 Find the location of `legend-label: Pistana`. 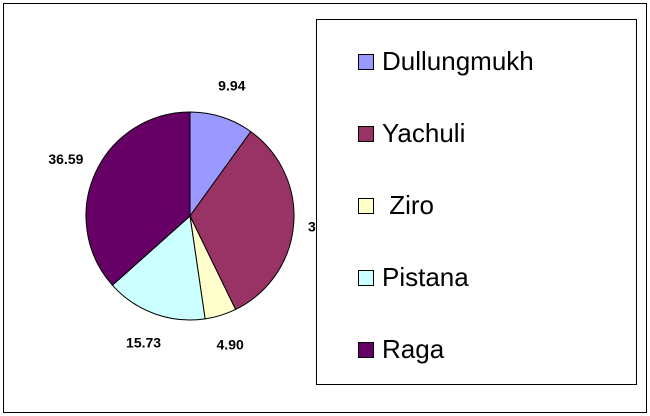

legend-label: Pistana is located at coordinates (425, 277).